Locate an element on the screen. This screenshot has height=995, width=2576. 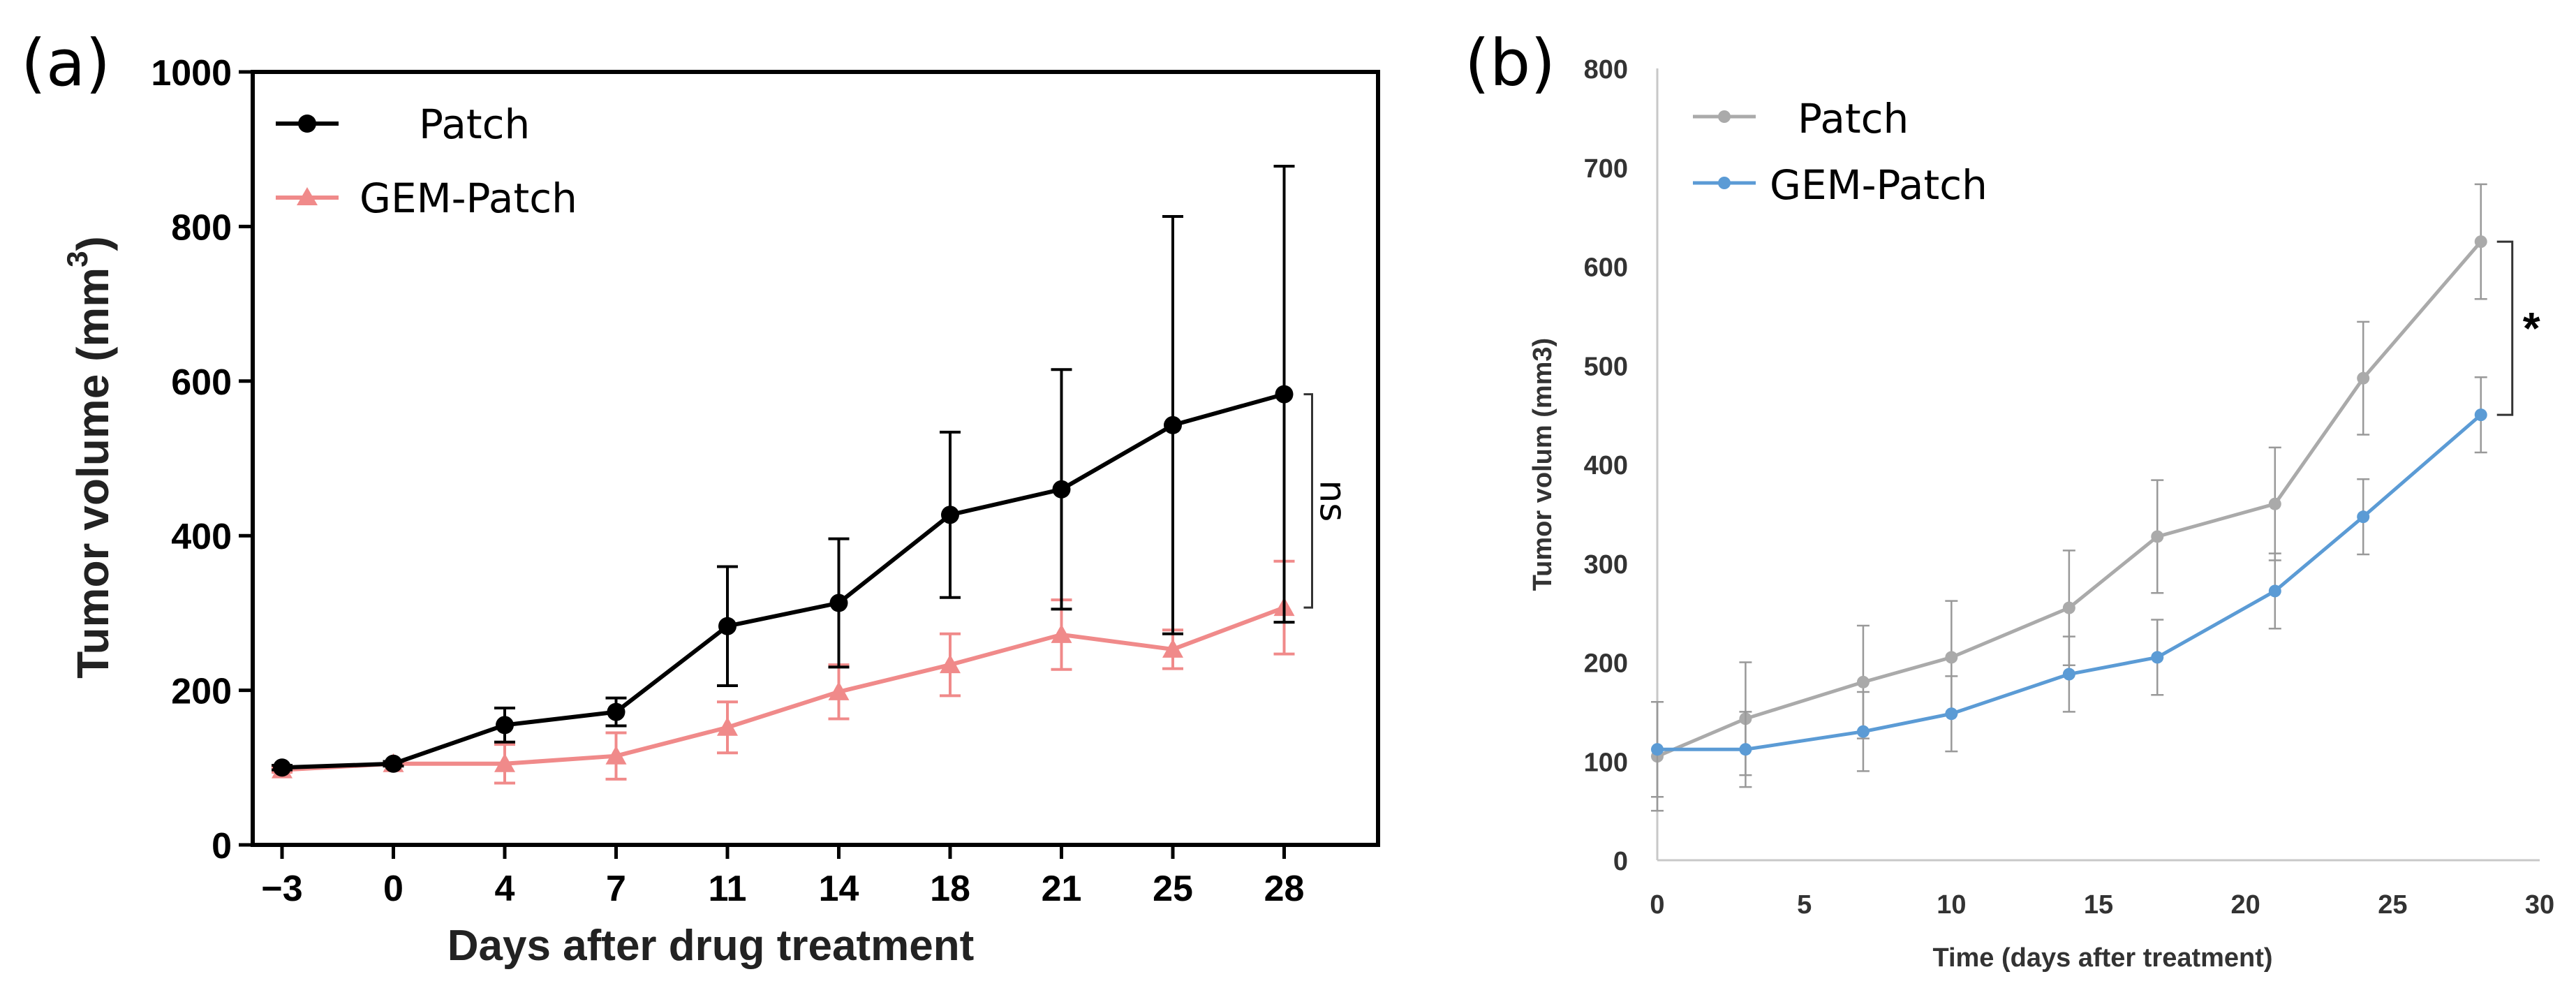
y-tick-label-a-1000: 1000 is located at coordinates (191, 73).